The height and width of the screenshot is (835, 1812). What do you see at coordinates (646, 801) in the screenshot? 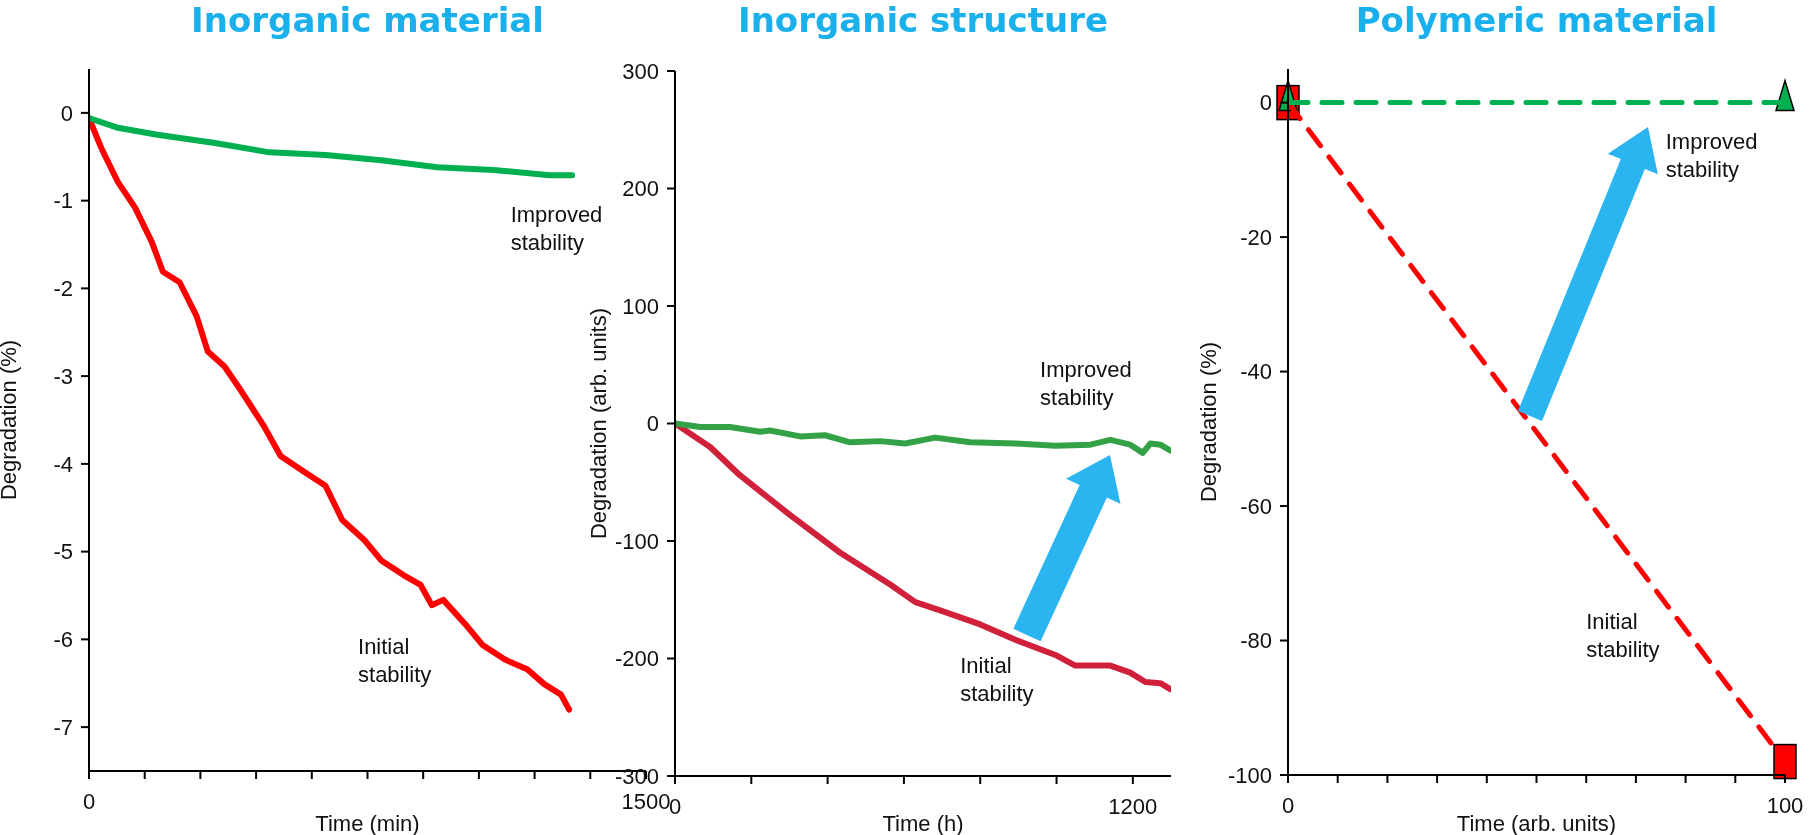
I see `x-tick-label: 1500` at bounding box center [646, 801].